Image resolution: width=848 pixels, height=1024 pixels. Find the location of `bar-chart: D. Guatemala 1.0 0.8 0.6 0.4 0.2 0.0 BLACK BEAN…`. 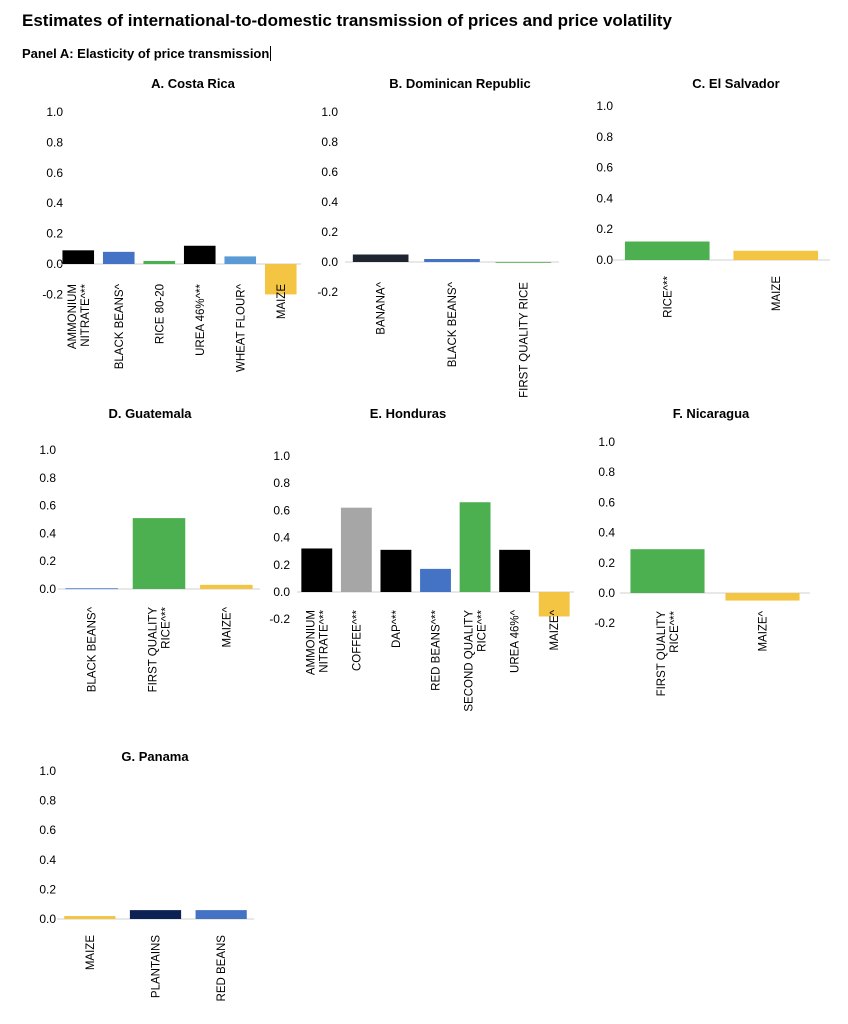

bar-chart: D. Guatemala 1.0 0.8 0.6 0.4 0.2 0.0 BLACK BEAN… is located at coordinates (149, 549).